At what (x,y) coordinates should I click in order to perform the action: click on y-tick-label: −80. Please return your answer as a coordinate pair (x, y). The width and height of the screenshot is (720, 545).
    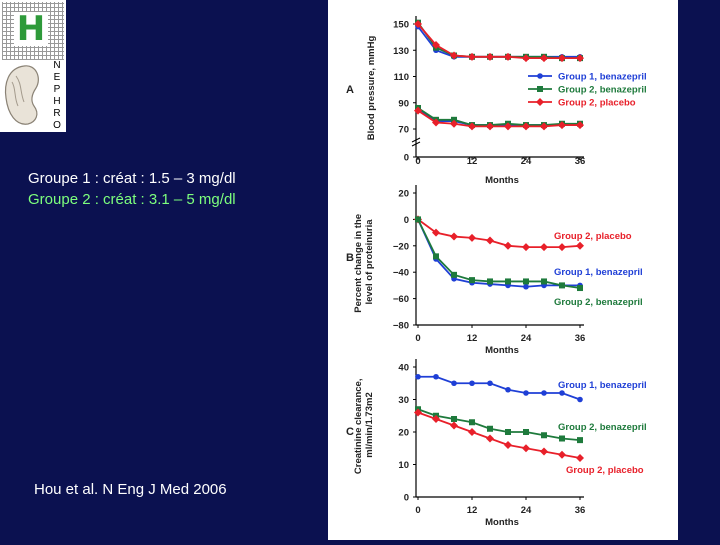
    Looking at the image, I should click on (401, 326).